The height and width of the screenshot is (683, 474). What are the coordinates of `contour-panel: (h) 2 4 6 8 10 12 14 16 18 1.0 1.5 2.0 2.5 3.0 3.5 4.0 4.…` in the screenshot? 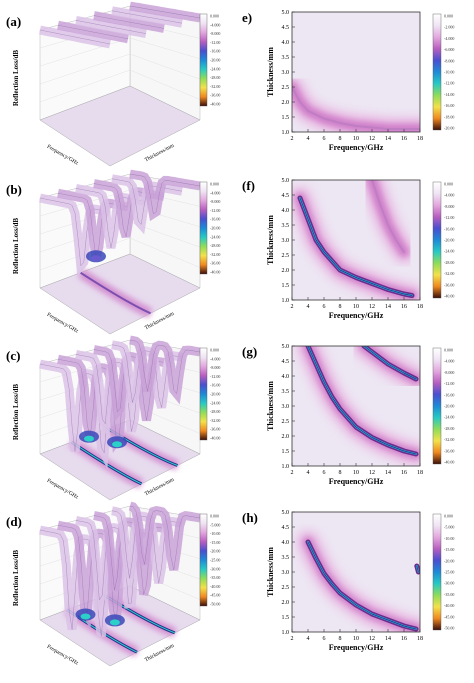 It's located at (348, 581).